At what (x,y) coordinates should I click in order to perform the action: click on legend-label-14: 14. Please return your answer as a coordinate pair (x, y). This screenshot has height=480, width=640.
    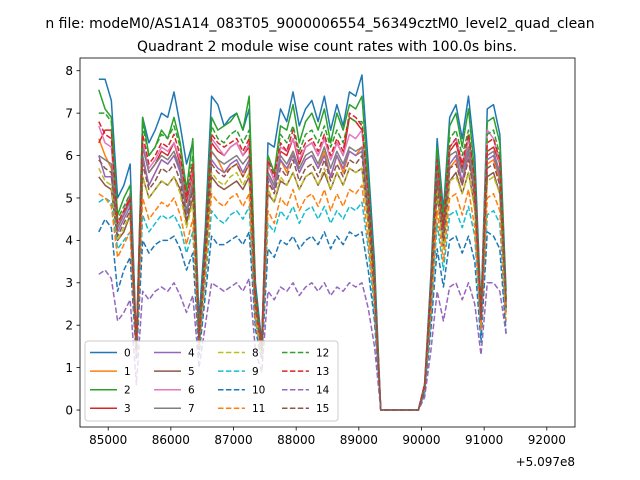
    Looking at the image, I should click on (323, 391).